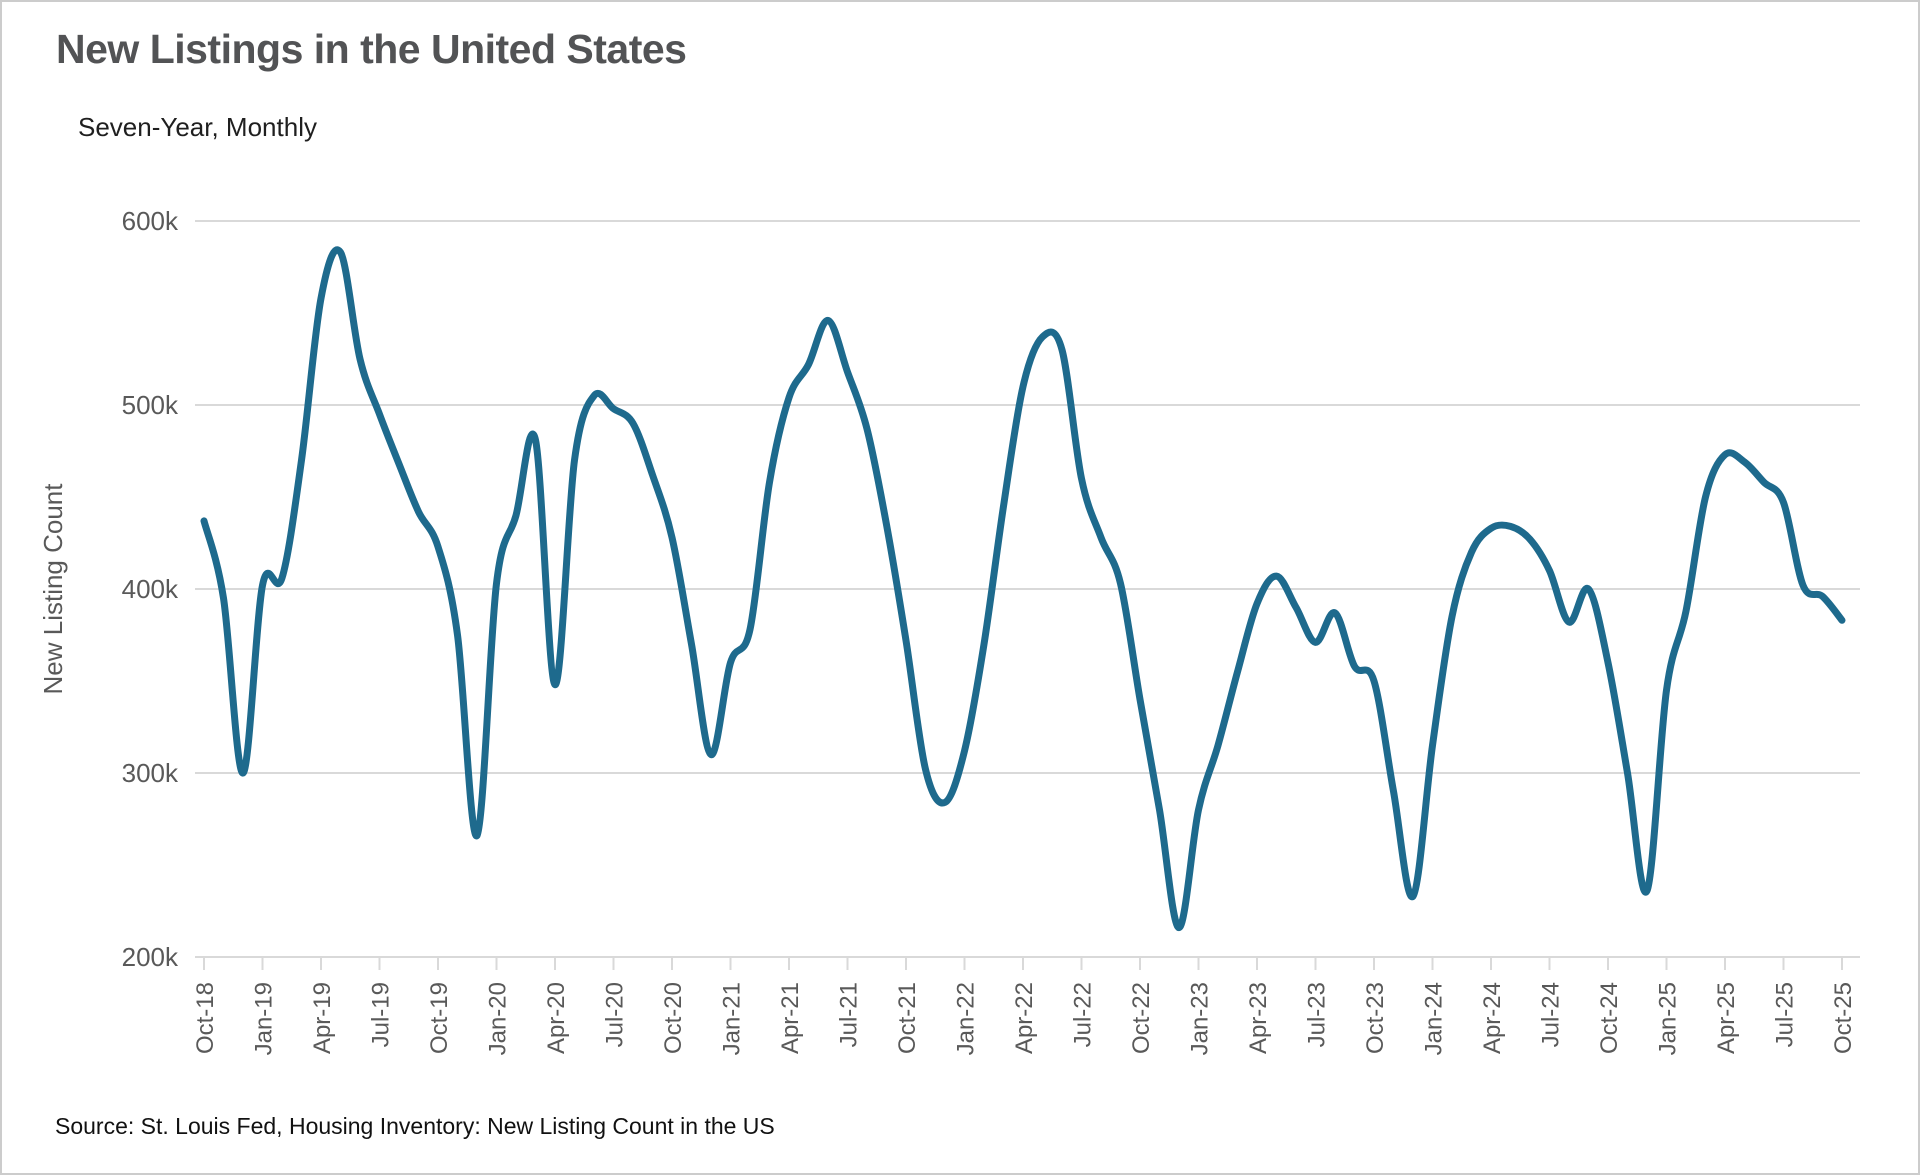 The image size is (1920, 1175). Describe the element at coordinates (615, 1014) in the screenshot. I see `x-tick-label: Jul-20` at that location.